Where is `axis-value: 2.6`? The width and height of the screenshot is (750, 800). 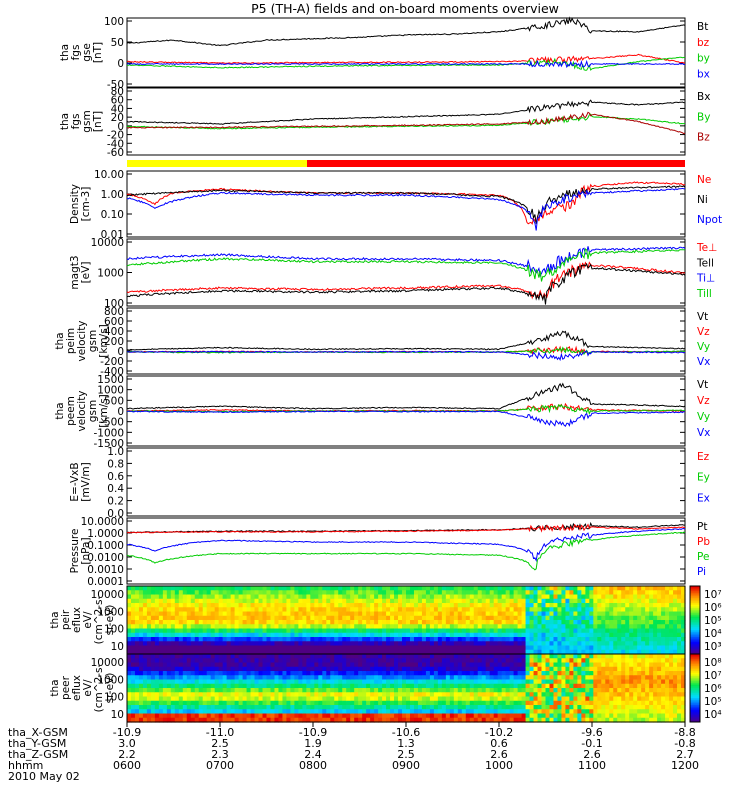 axis-value: 2.6 is located at coordinates (499, 754).